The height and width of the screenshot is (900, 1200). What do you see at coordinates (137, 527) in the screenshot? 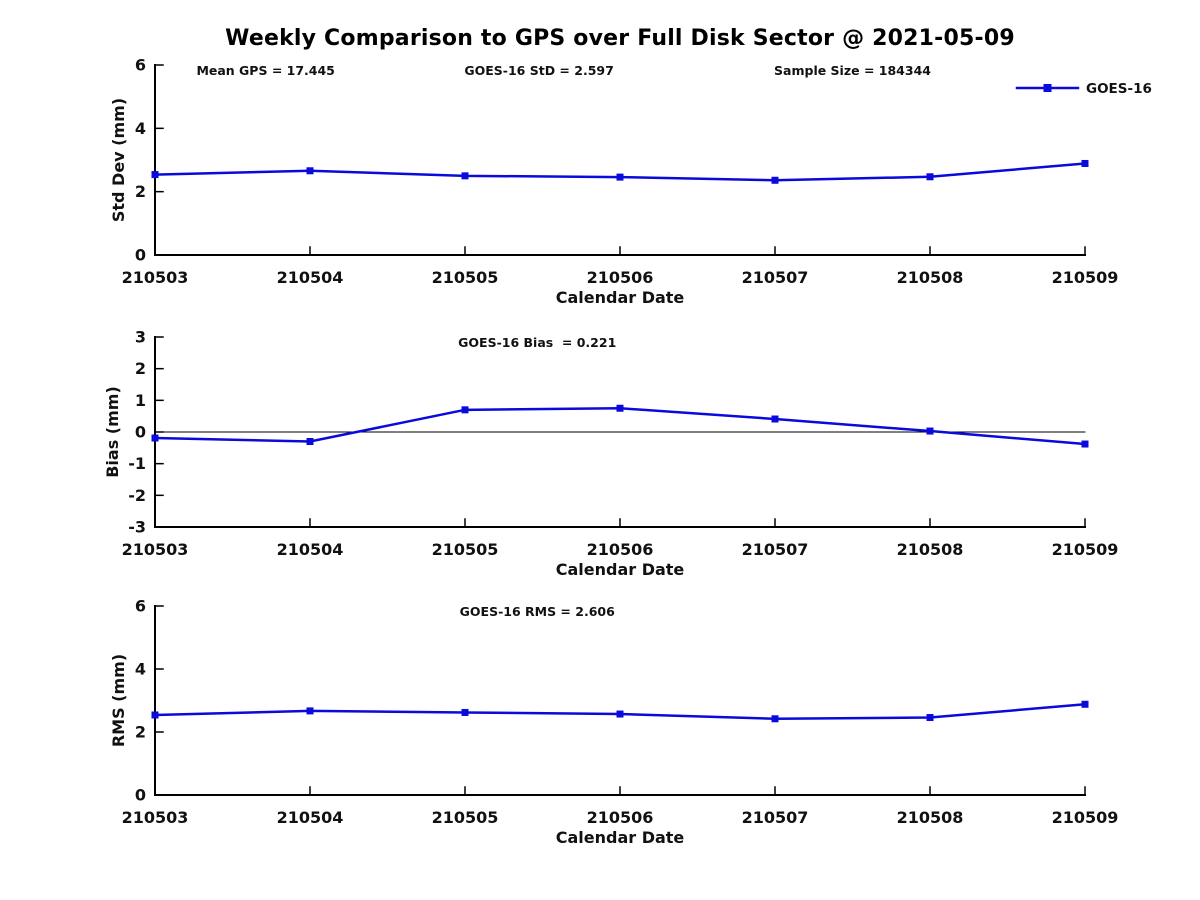
I see `y-tick-label: -3` at bounding box center [137, 527].